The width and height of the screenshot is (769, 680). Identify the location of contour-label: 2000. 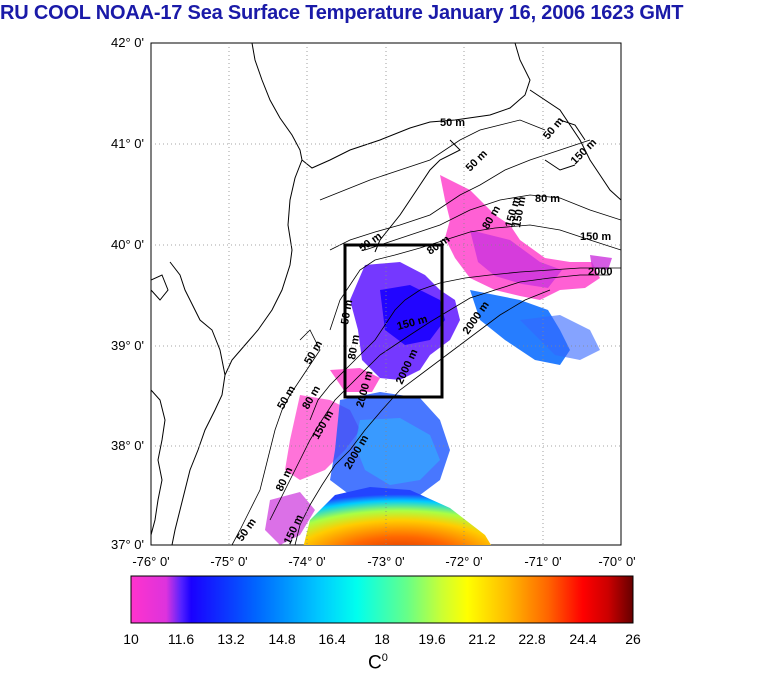
(600, 272).